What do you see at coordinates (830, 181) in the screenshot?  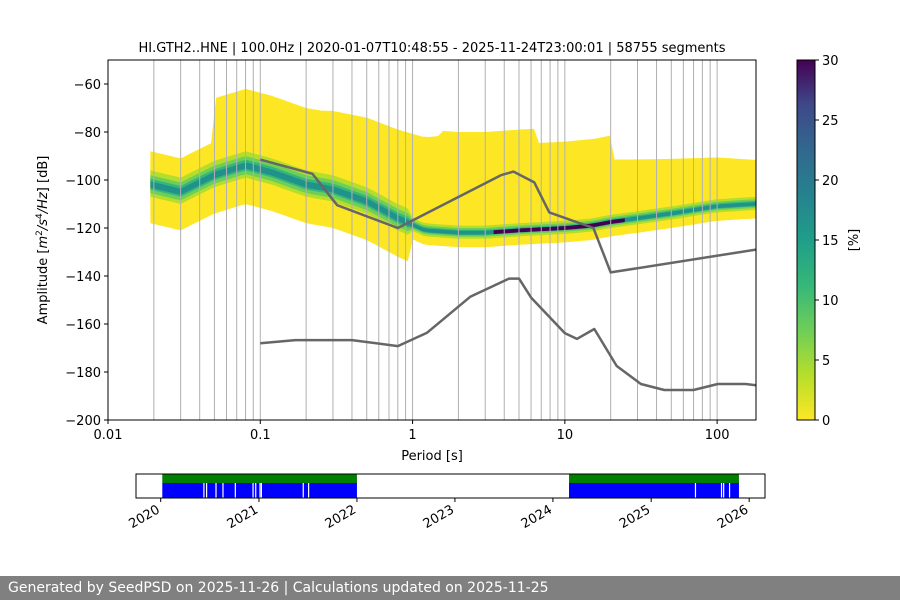 I see `colorbar-tick-label: 20` at bounding box center [830, 181].